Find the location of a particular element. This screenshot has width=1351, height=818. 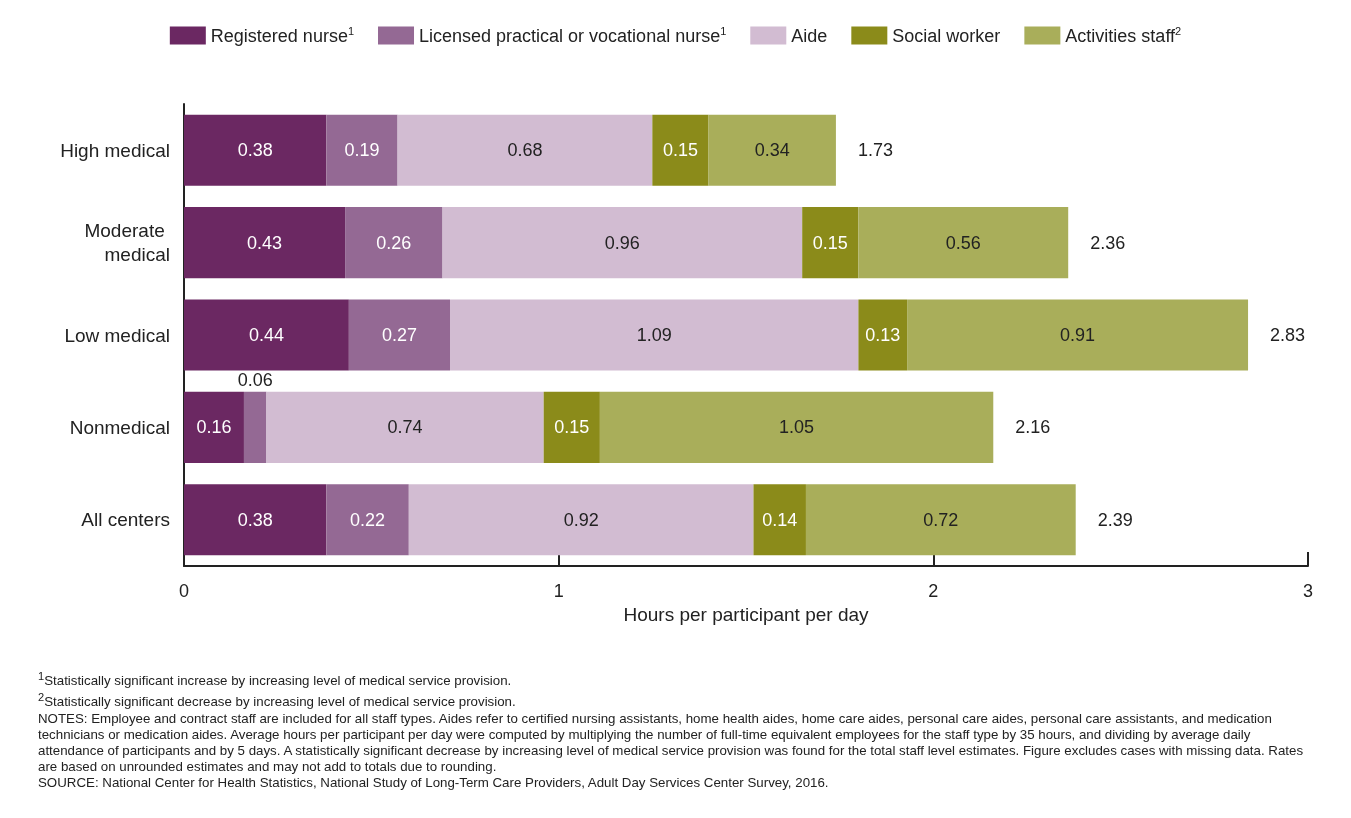

total-label: 1.73 is located at coordinates (875, 150).